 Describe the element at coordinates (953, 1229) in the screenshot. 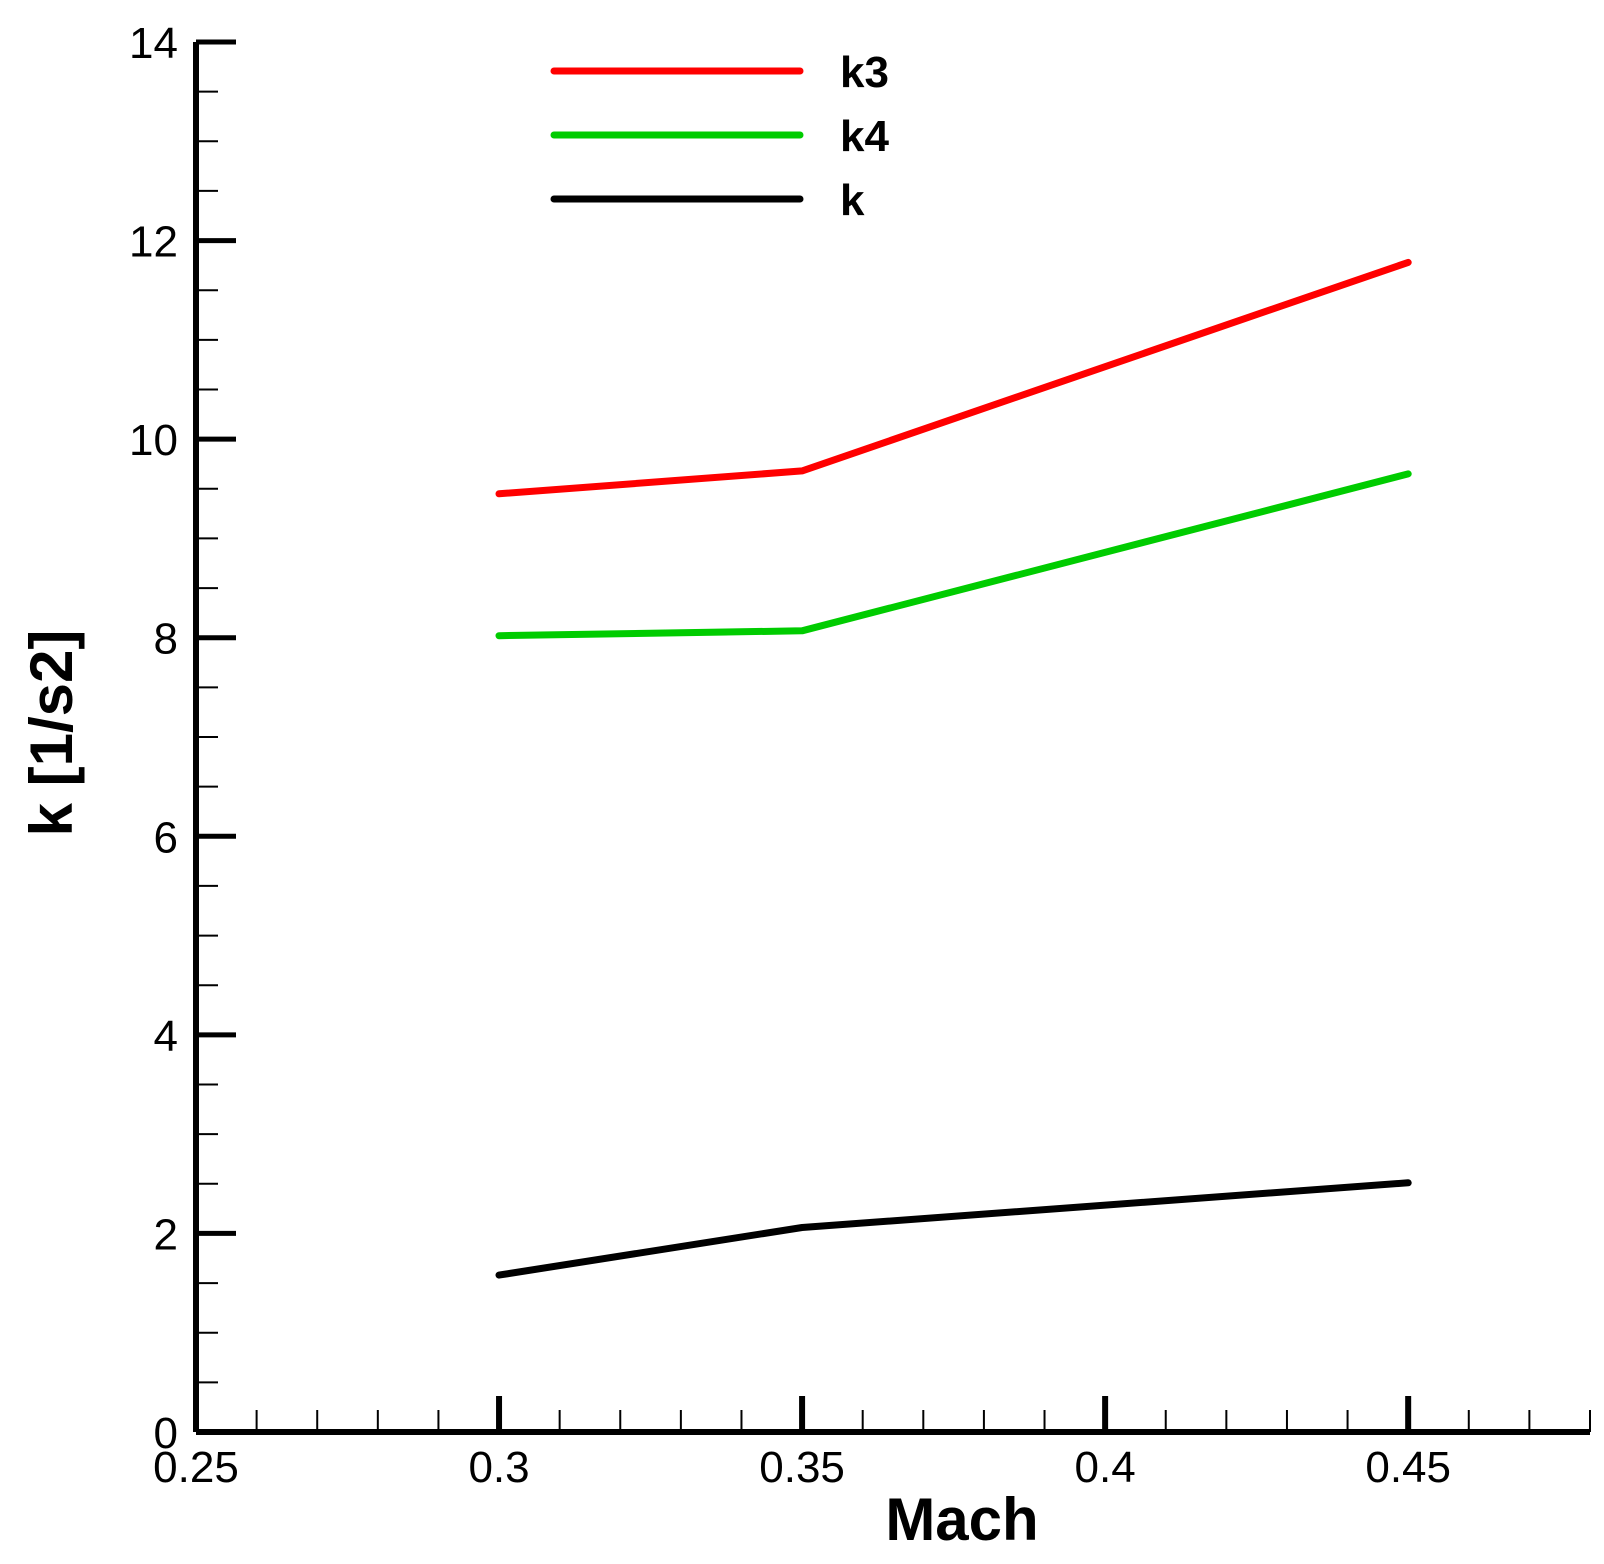

I see `series-line-k` at that location.